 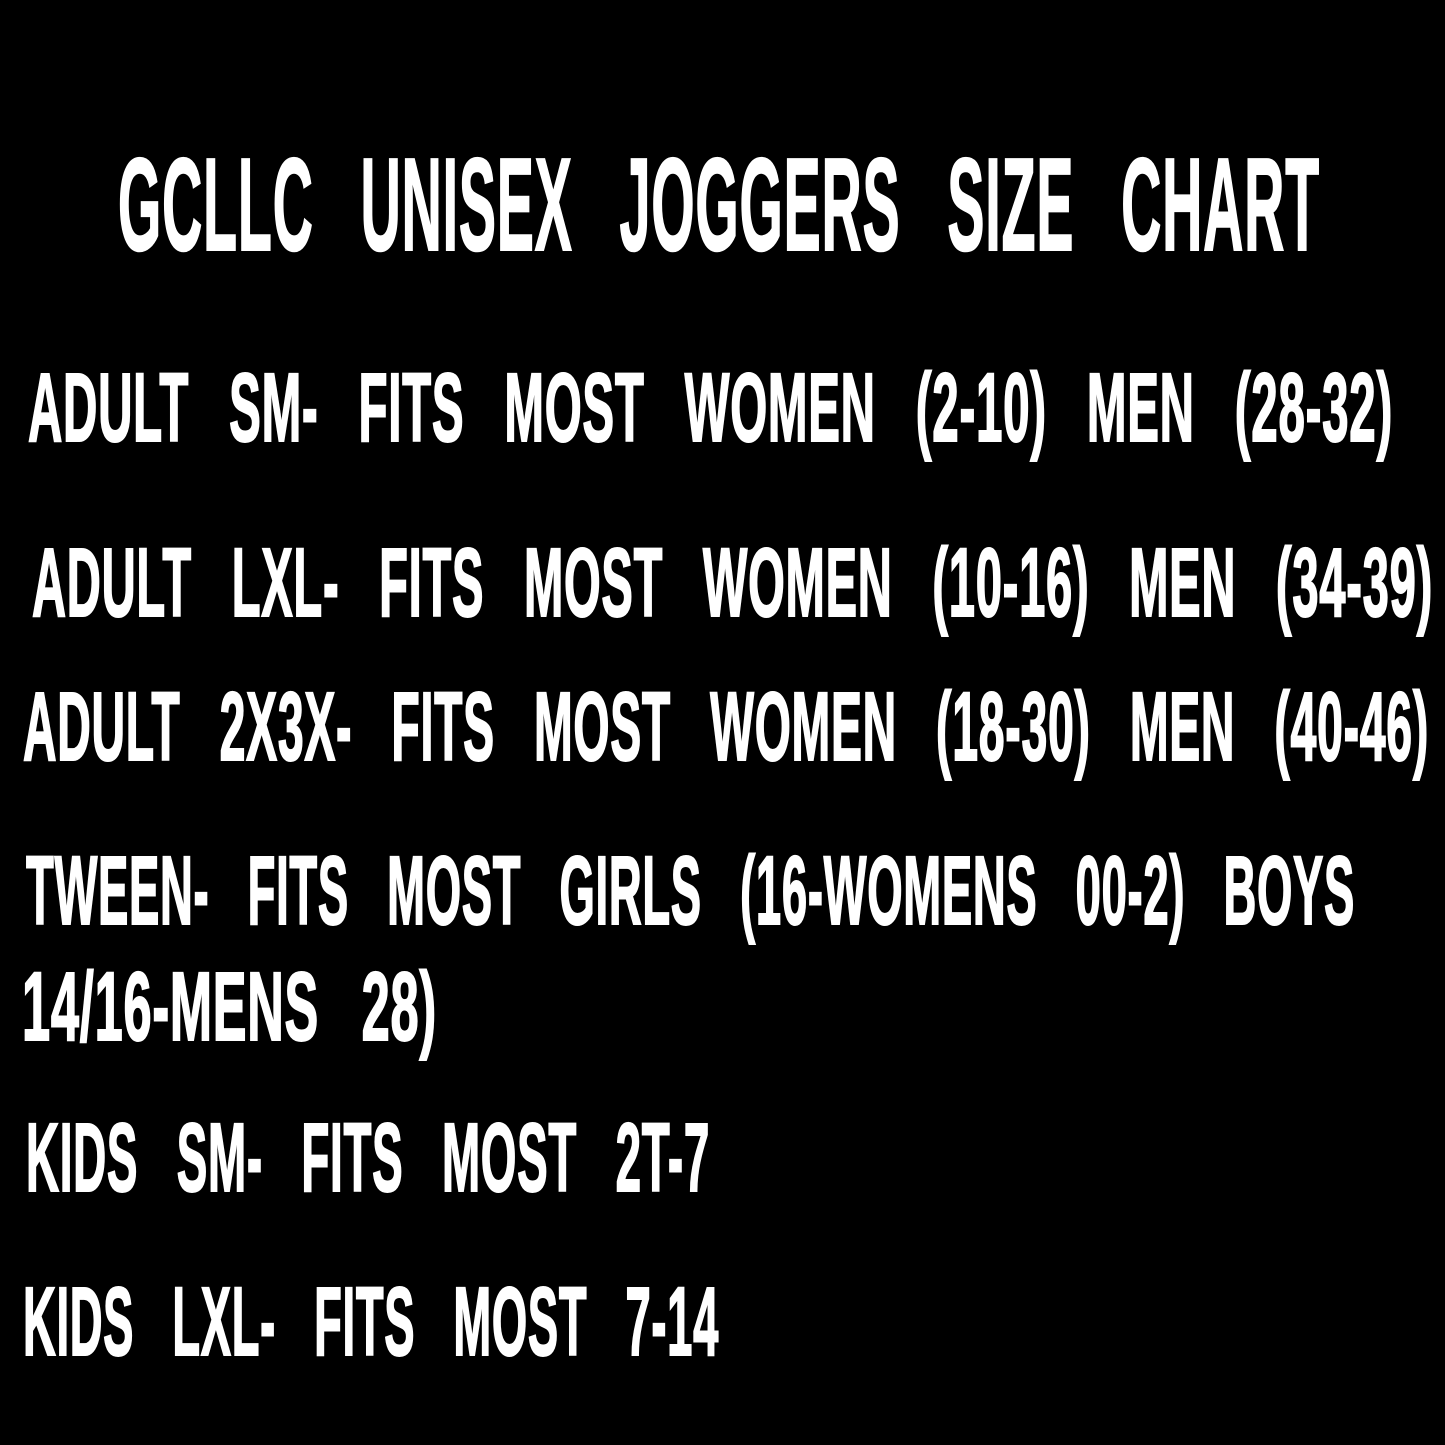 I want to click on page-title: GCLLC UNISEX JOGGERS SIZE CHART, so click(x=719, y=204).